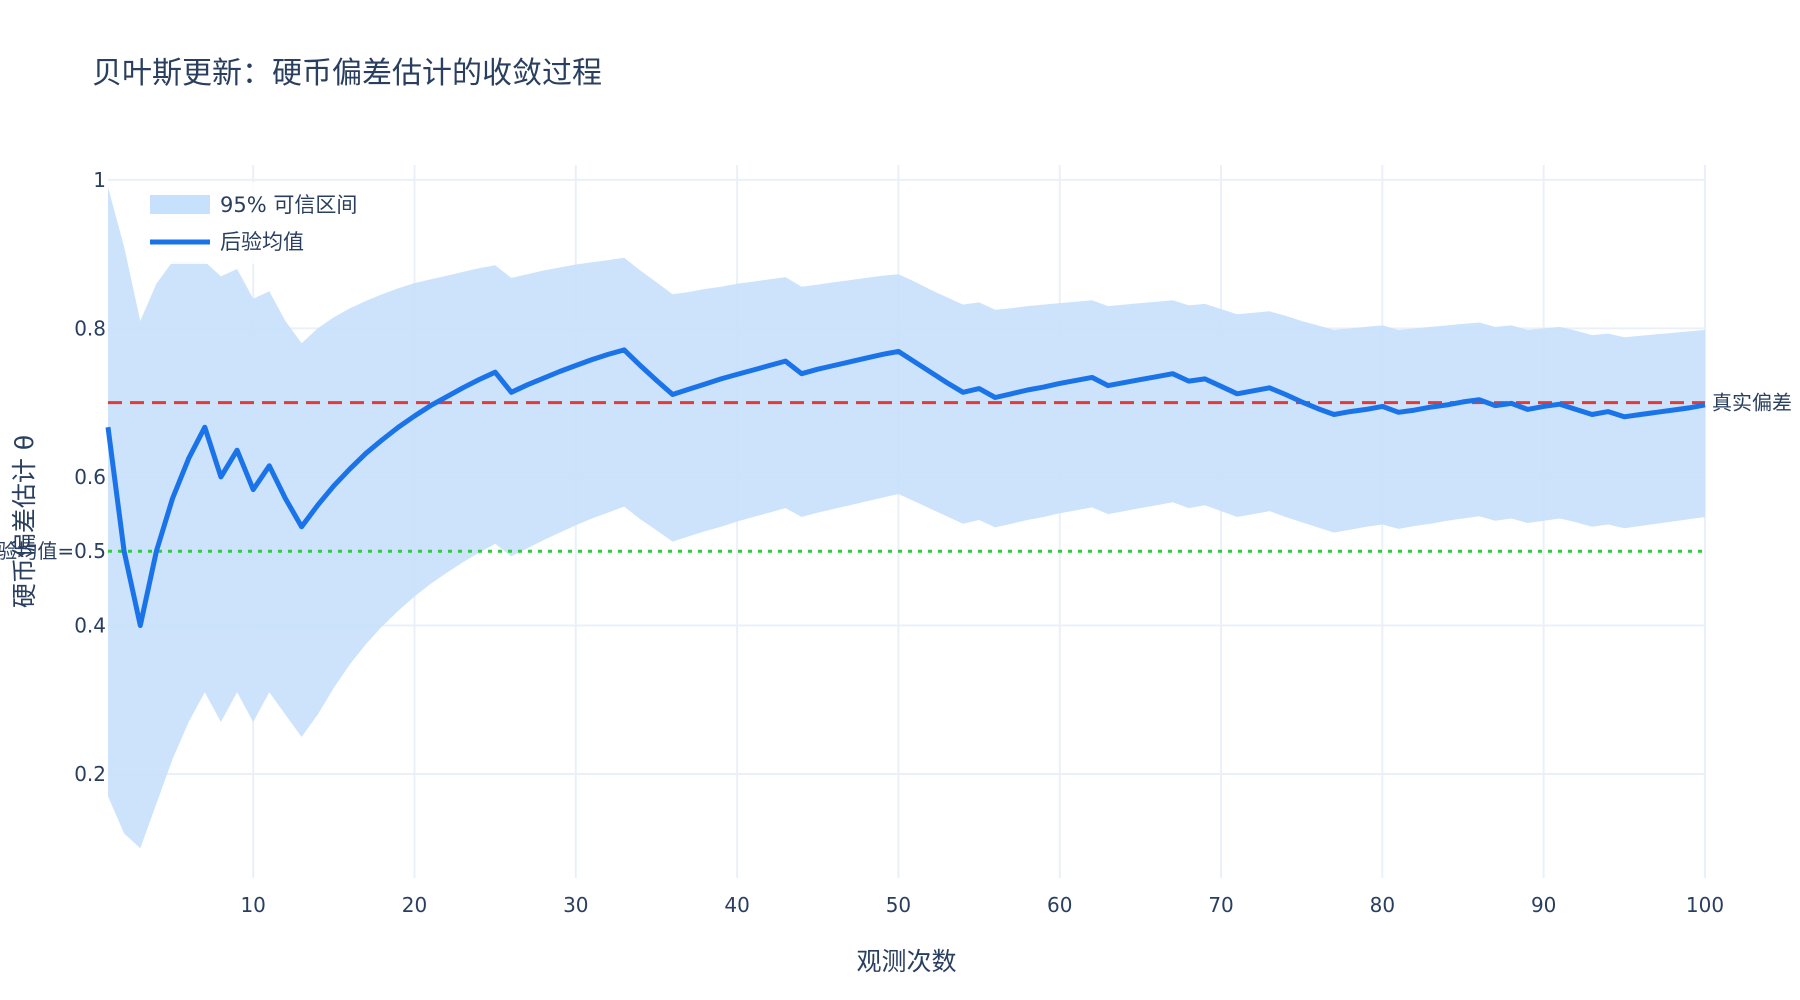  I want to click on prior-mean-label: 先验均值=0.5, so click(53, 551).